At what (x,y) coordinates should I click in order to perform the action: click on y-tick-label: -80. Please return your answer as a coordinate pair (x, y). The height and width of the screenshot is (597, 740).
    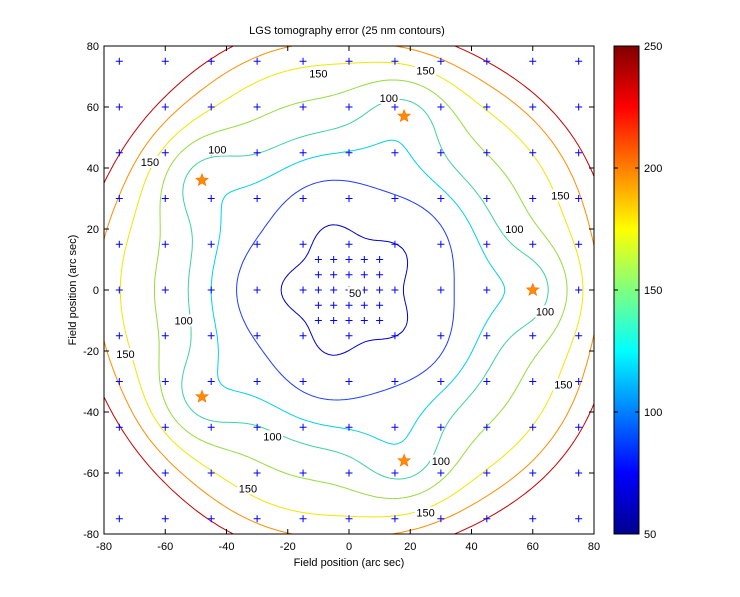
    Looking at the image, I should click on (91, 535).